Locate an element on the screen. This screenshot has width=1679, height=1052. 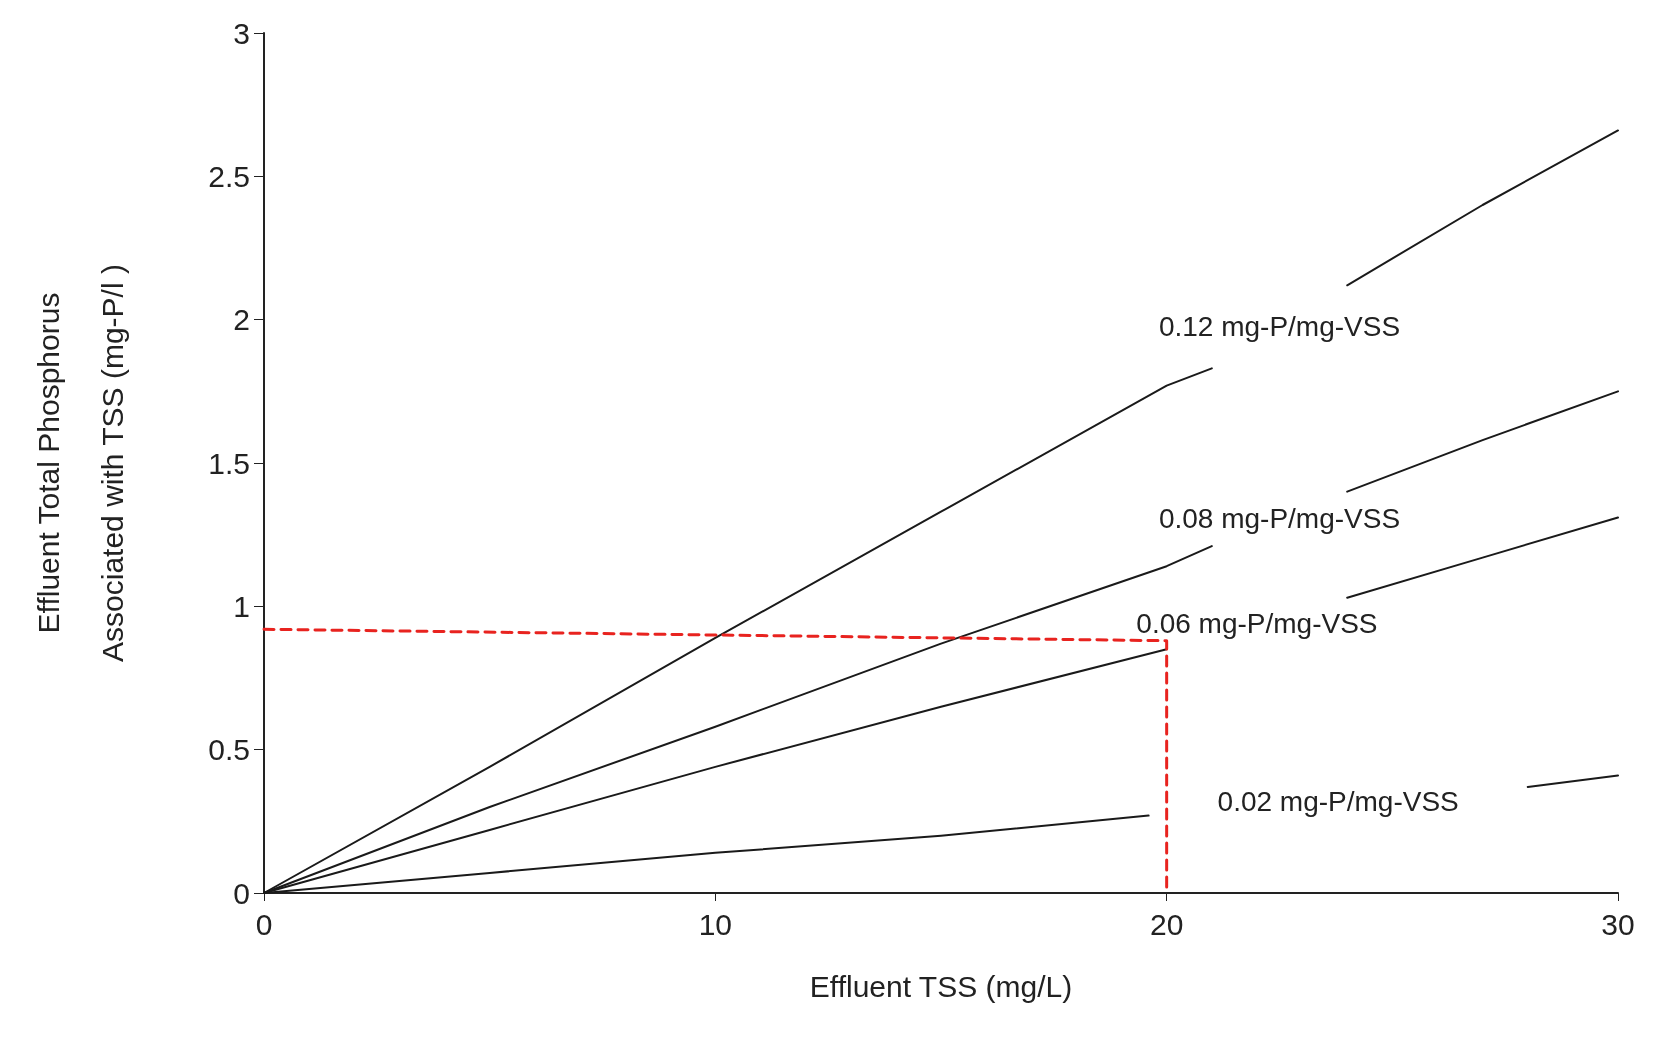
y-tick-label: 0 is located at coordinates (241, 893).